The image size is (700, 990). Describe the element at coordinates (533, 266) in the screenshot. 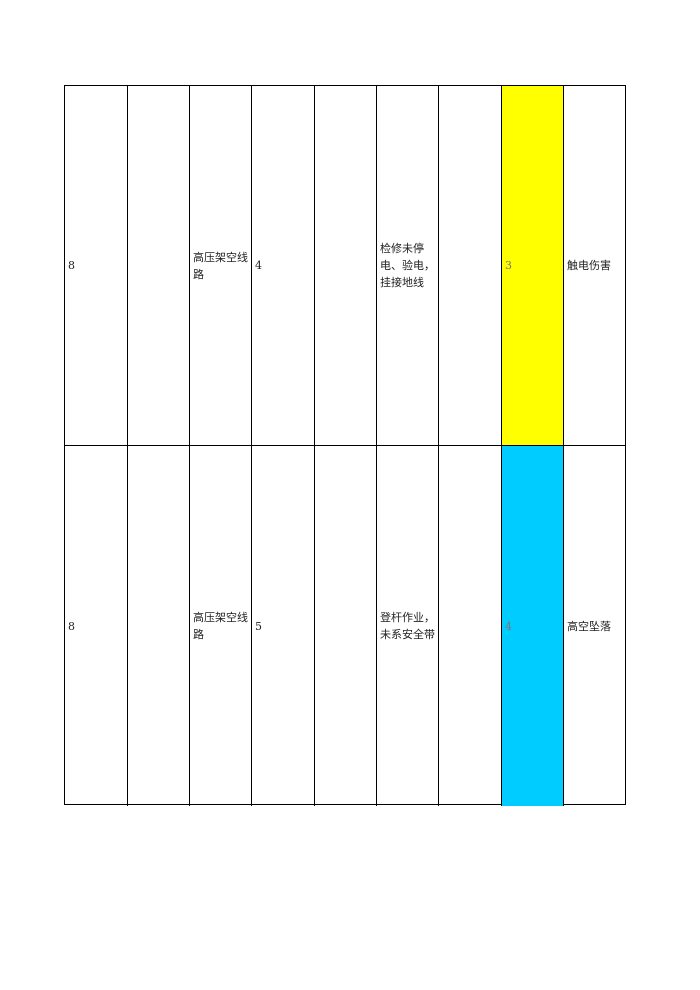

I see `risk-level-cell: 3` at that location.